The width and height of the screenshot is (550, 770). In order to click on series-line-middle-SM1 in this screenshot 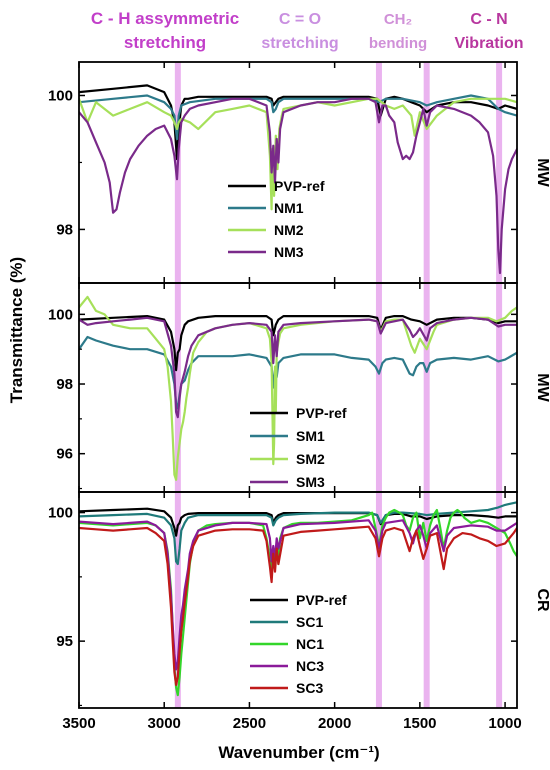, I will do `click(298, 372)`.